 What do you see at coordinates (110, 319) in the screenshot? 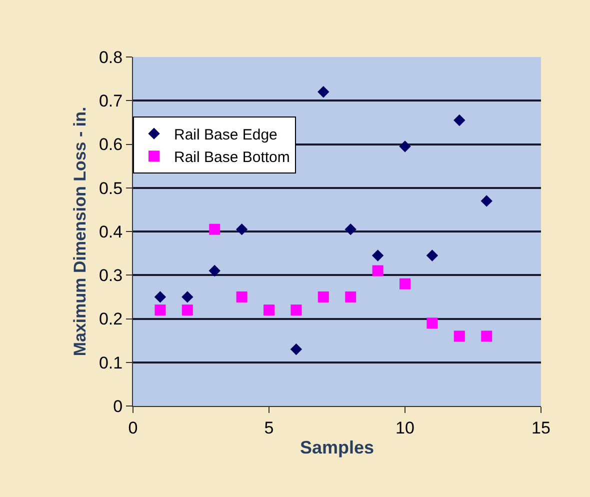
I see `y-tick-label: 0.2` at bounding box center [110, 319].